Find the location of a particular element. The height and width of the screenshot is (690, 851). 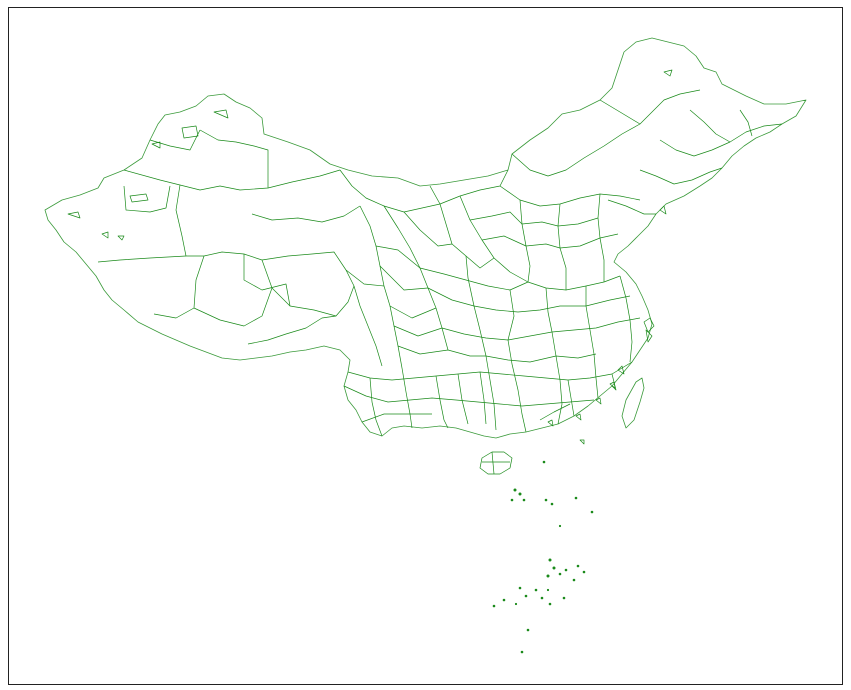

south-china-sea-islands is located at coordinates (543, 557).